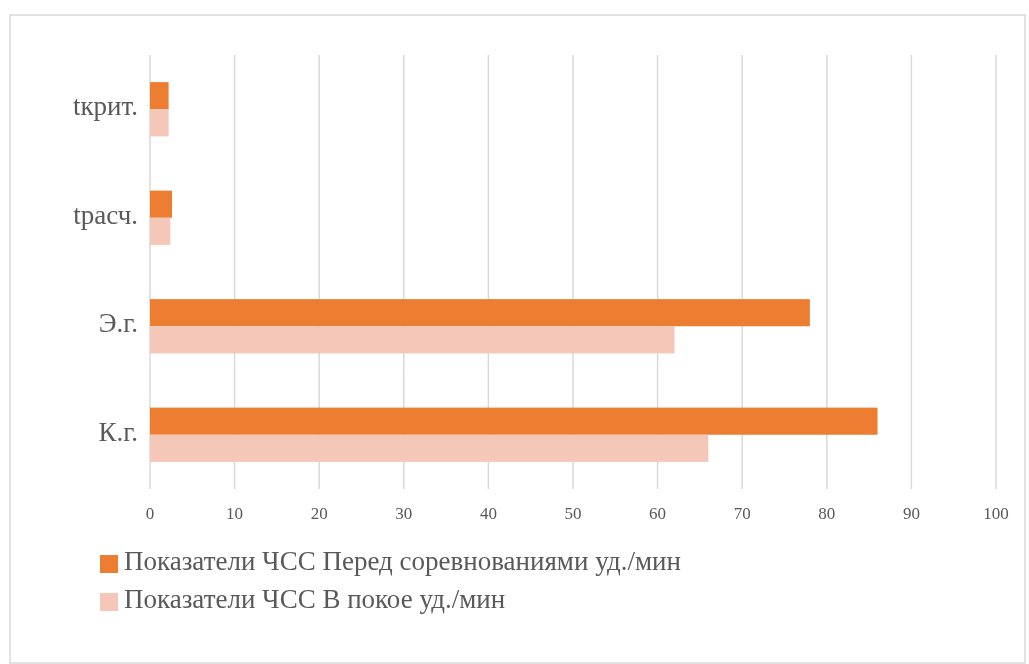  Describe the element at coordinates (573, 513) in the screenshot. I see `x-tick-label: 50` at that location.